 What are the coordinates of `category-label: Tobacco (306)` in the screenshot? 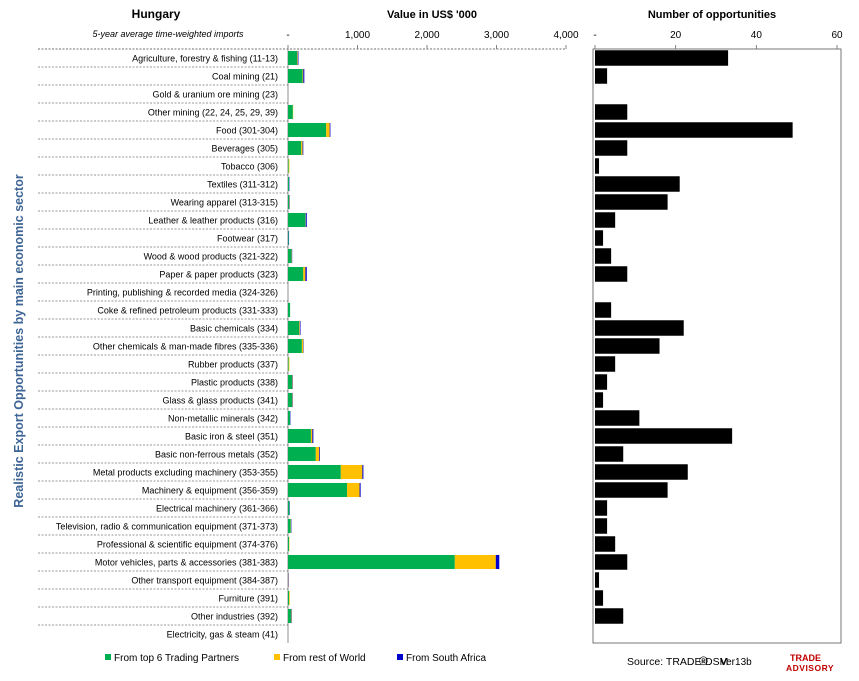 It's located at (249, 167).